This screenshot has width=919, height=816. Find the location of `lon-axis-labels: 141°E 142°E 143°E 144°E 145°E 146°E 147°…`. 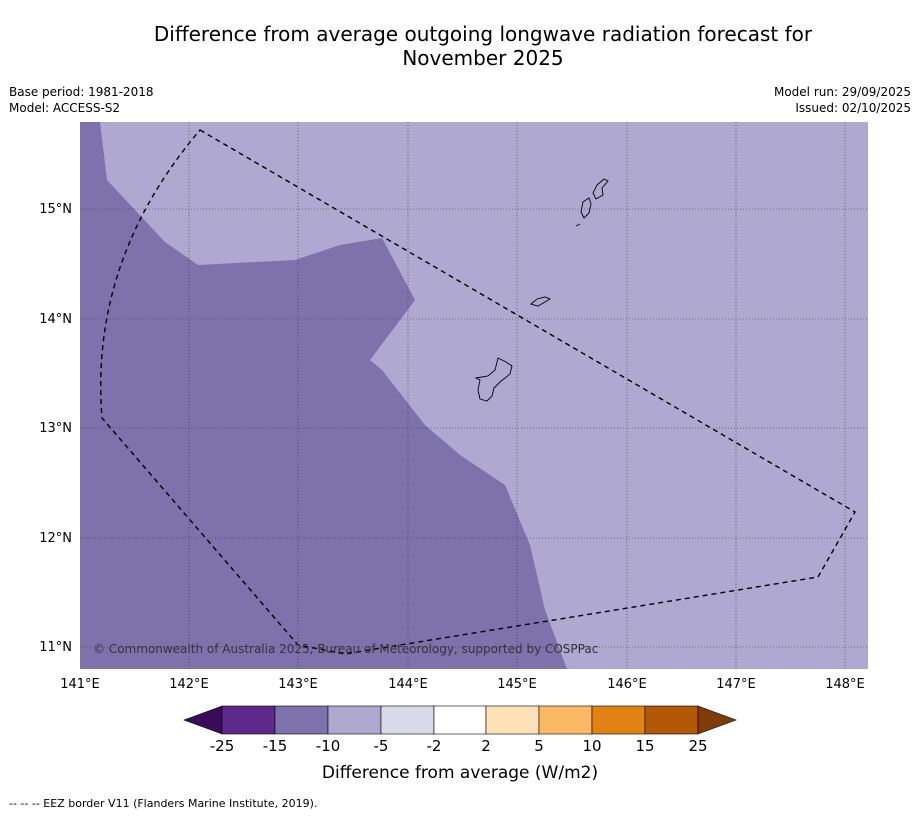

lon-axis-labels: 141°E 142°E 143°E 144°E 145°E 146°E 147°… is located at coordinates (462, 684).